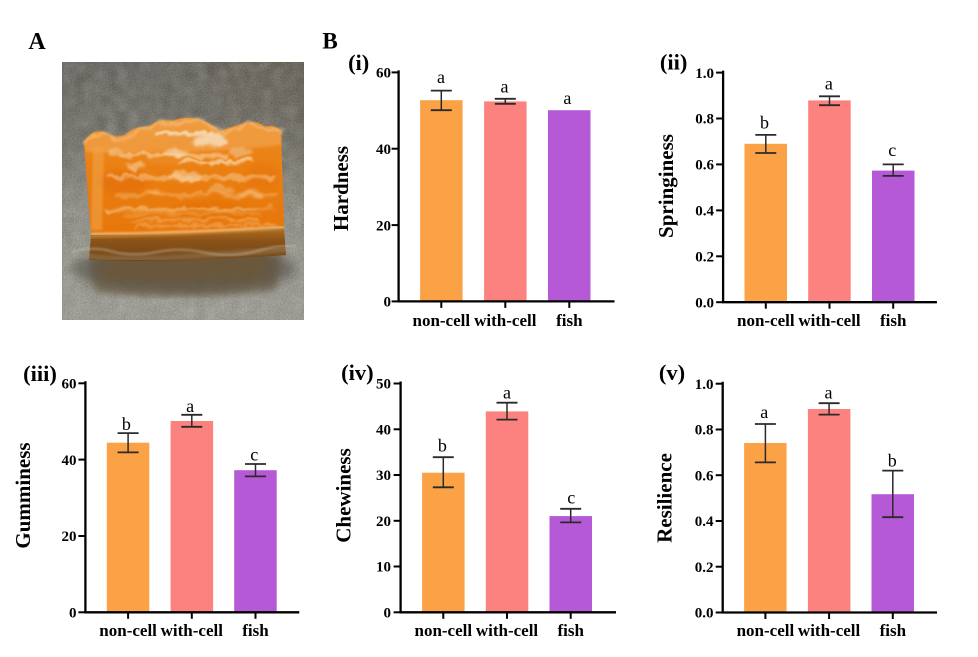 The height and width of the screenshot is (657, 978). I want to click on svg-text: (iii), so click(40, 373).